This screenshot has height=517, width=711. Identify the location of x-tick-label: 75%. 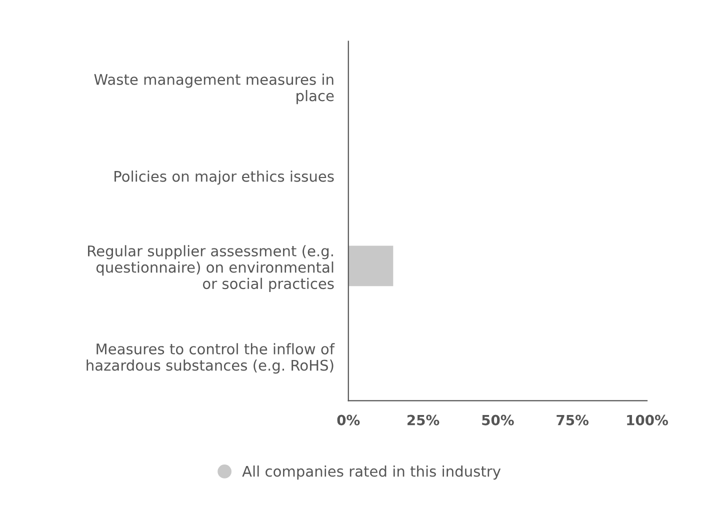
(572, 420).